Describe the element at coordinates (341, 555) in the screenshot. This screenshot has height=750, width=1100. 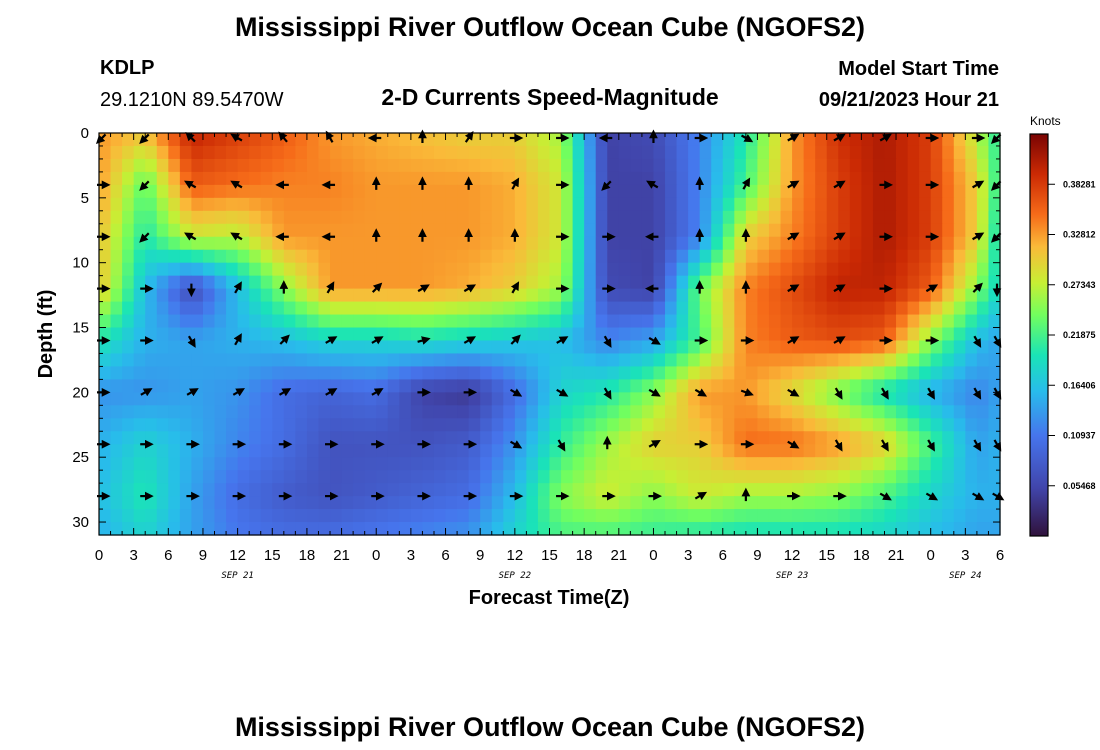
I see `x-tick-label: 21` at that location.